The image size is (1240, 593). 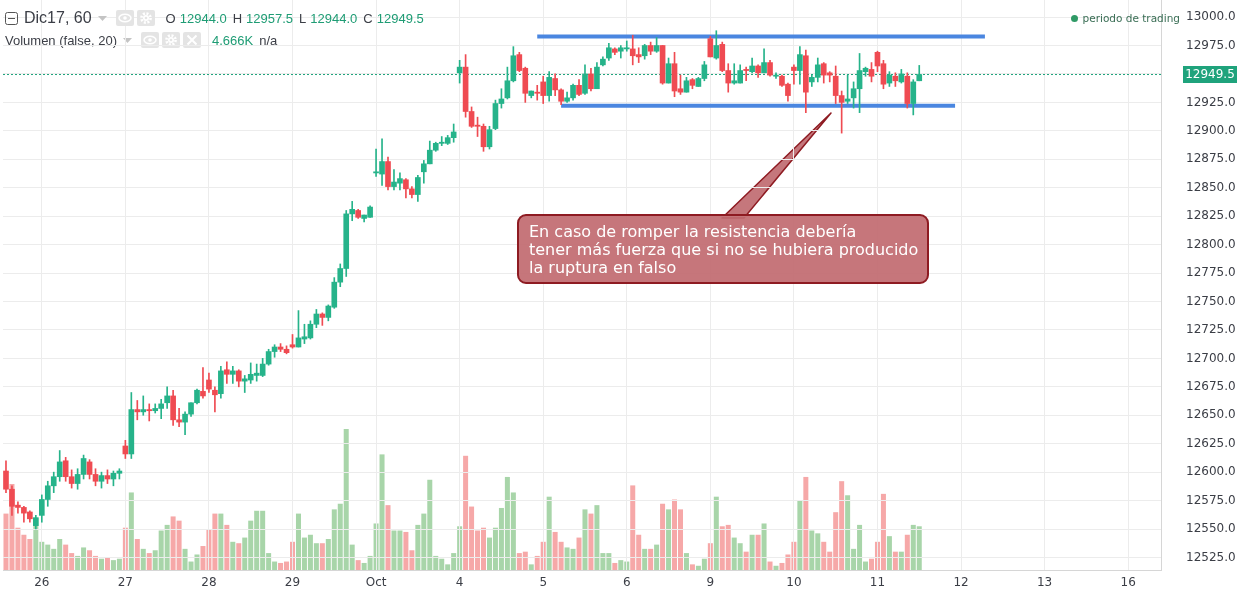 What do you see at coordinates (723, 249) in the screenshot?
I see `annotation: En caso de romper la resistencia debería tener más fuerza que si no se hubiera producido la ruptura en falso` at bounding box center [723, 249].